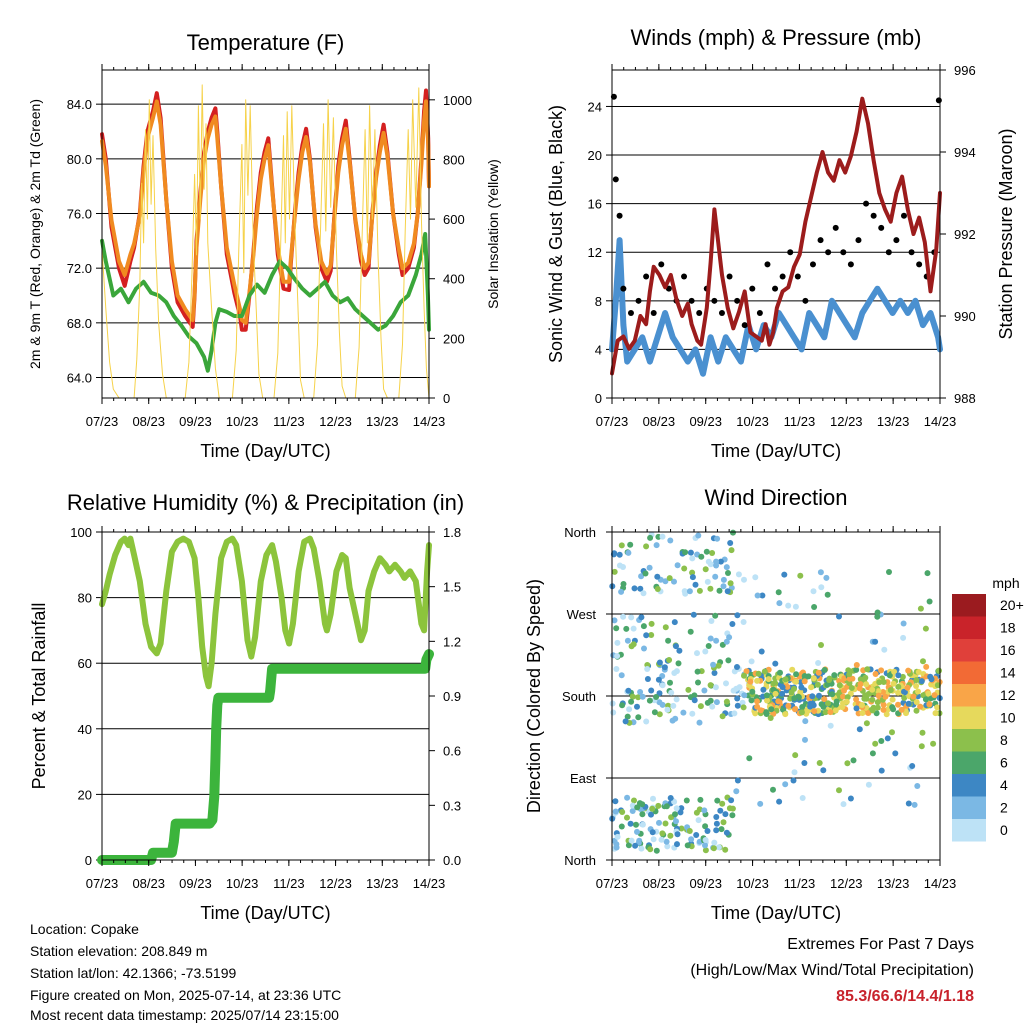  Describe the element at coordinates (88, 860) in the screenshot. I see `y-tick-label-left: 0` at that location.